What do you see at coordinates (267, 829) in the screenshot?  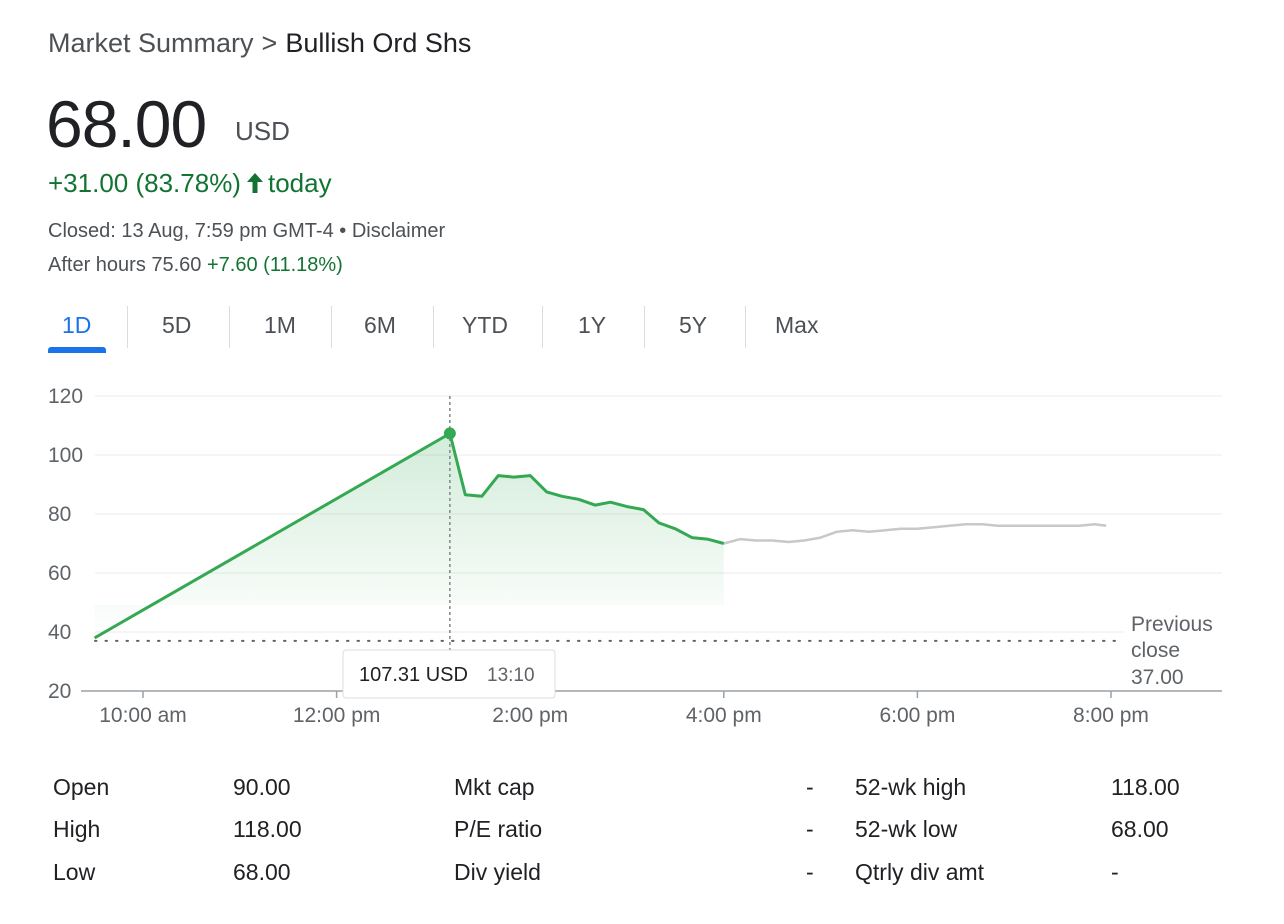 I see `stat-value-high: 118.00` at bounding box center [267, 829].